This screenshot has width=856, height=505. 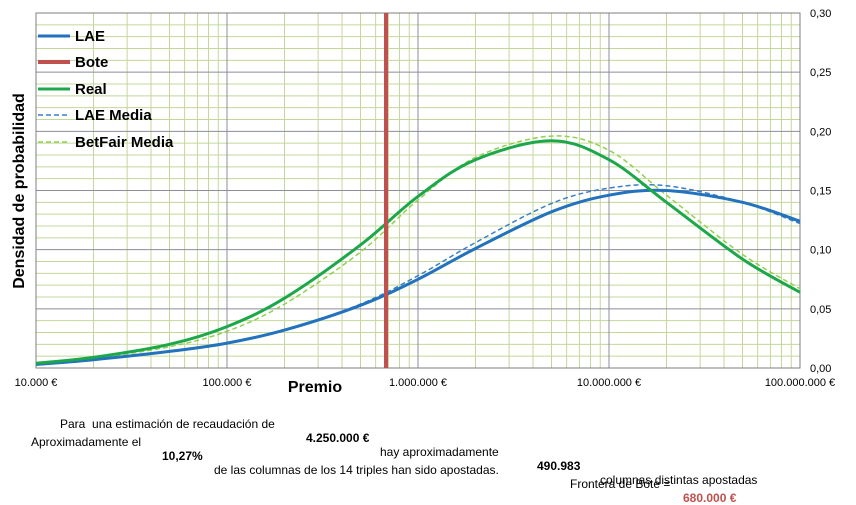 What do you see at coordinates (800, 383) in the screenshot?
I see `x-tick-label: 100.000.000 €` at bounding box center [800, 383].